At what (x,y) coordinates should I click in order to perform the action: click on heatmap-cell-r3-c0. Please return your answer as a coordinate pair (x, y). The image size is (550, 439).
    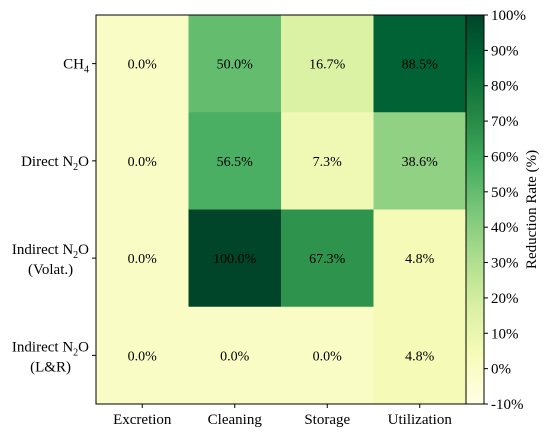
    Looking at the image, I should click on (142, 355).